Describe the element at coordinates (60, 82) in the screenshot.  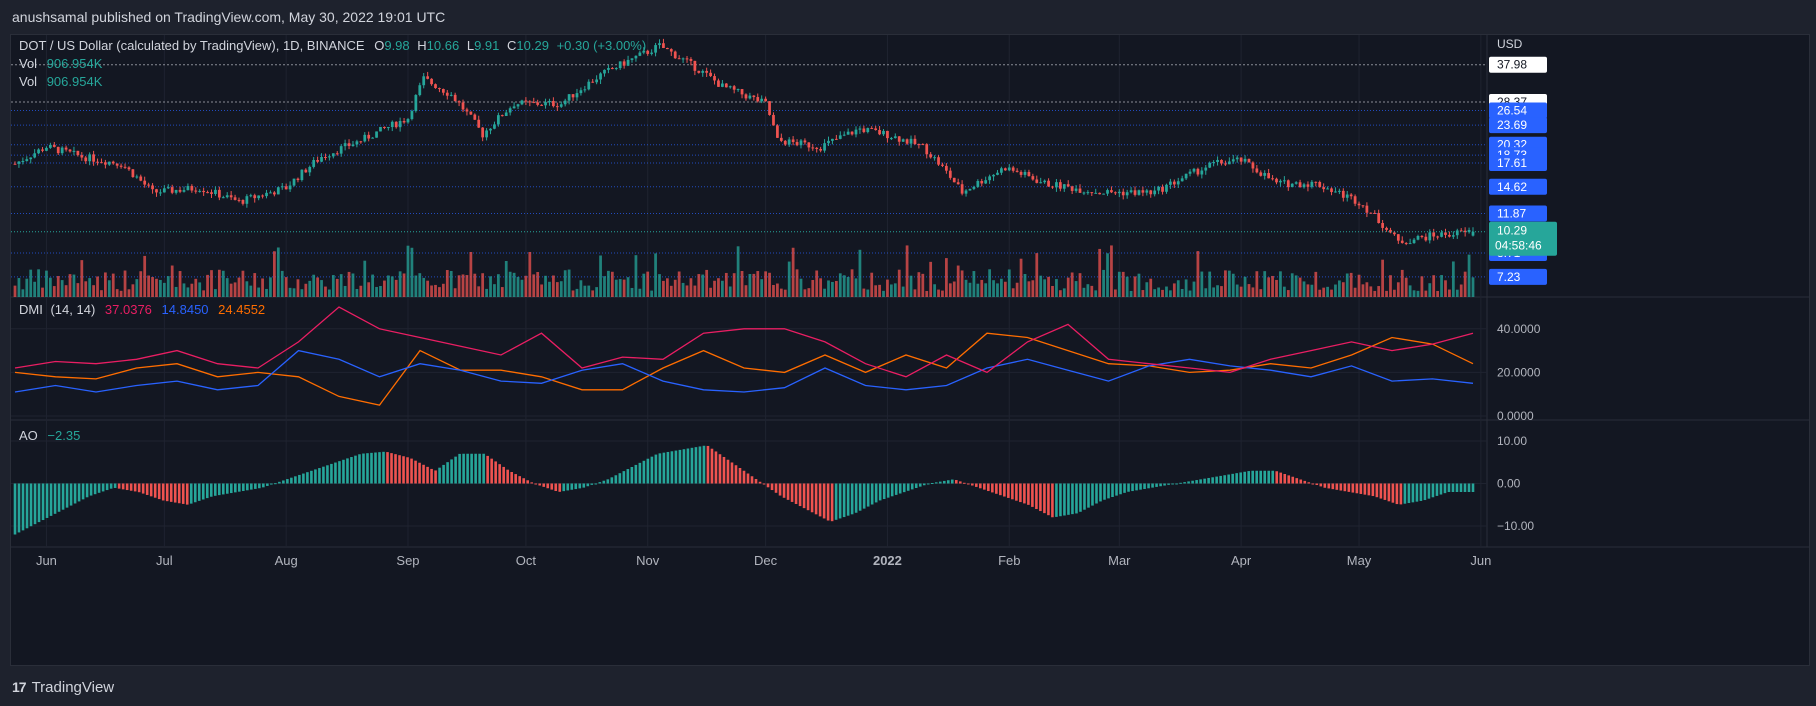
I see `vol-legend-2: Vol 906.954K` at that location.